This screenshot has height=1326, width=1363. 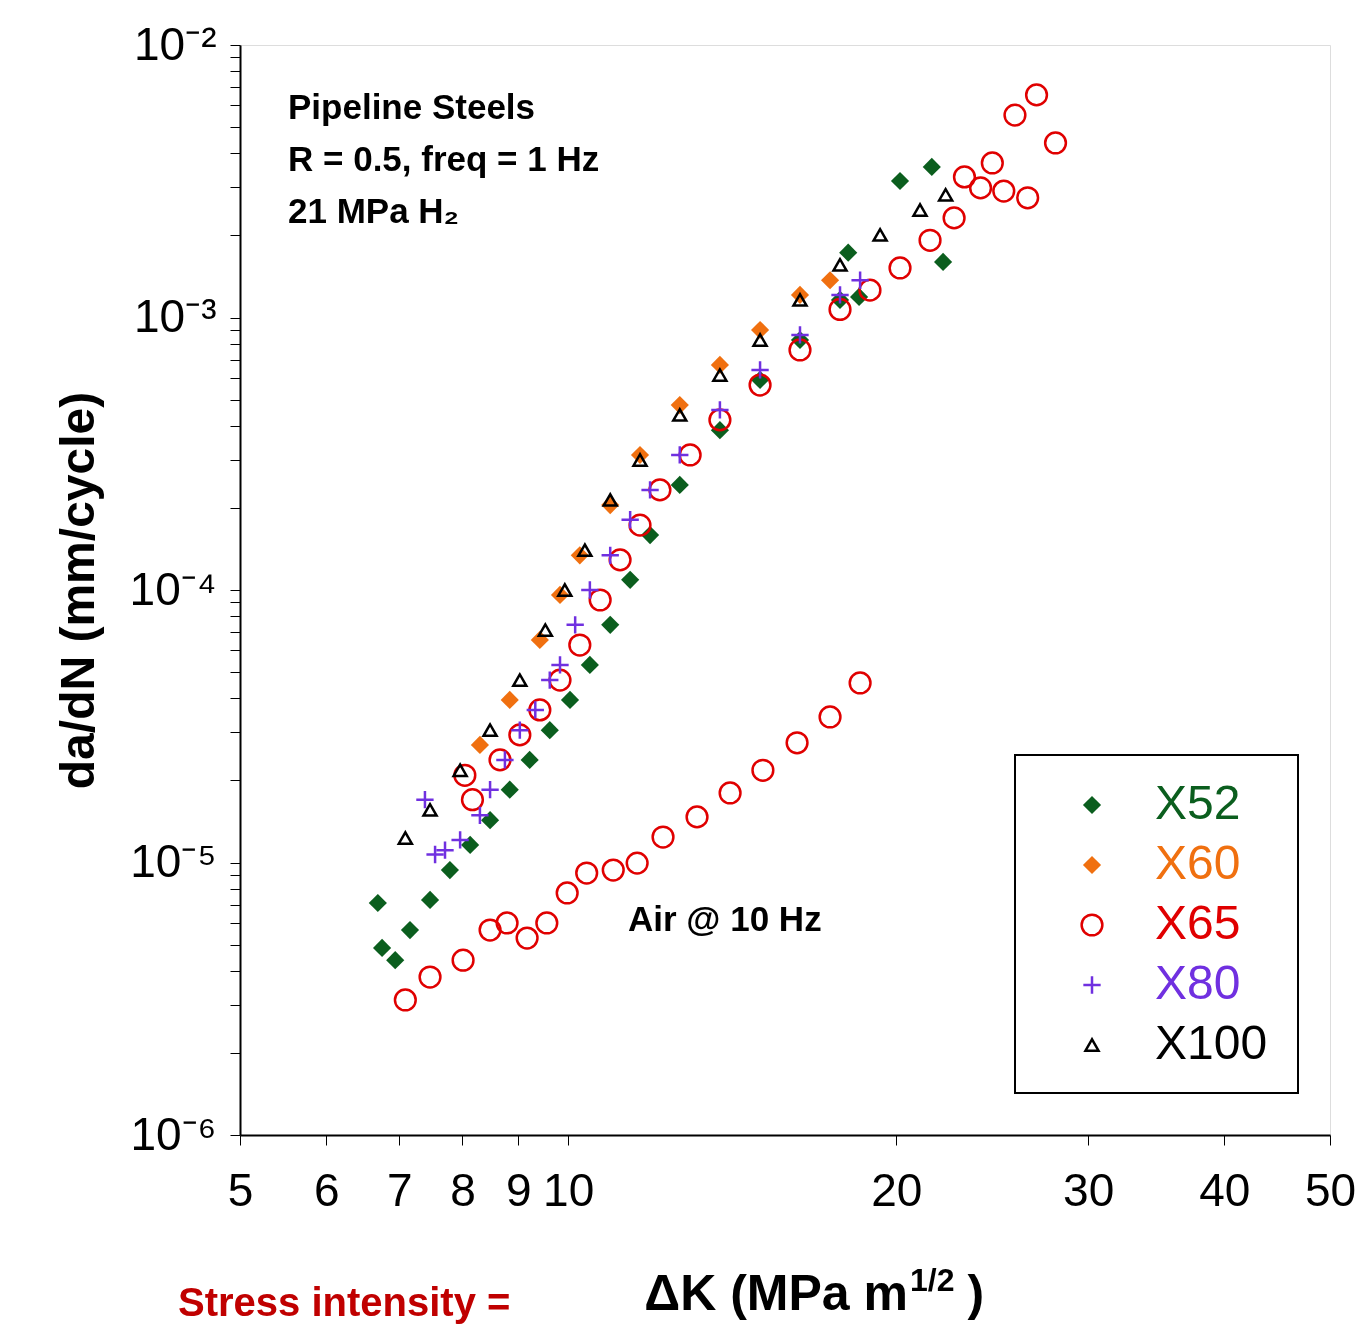 I want to click on y-tick-label: 10⁻⁴, so click(x=173, y=588).